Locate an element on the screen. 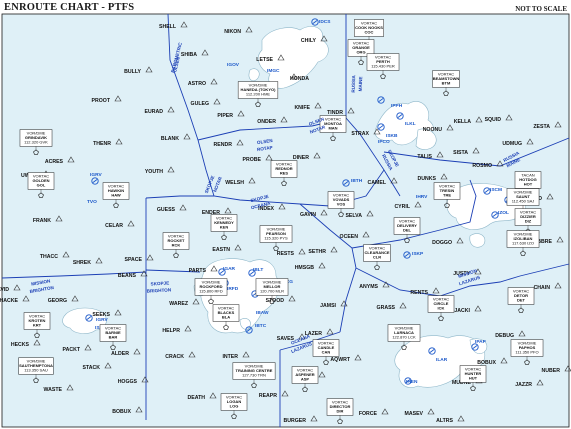 Image resolution: width=571 pixels, height=429 pixels. airport-ibth-icon is located at coordinates (346, 183).